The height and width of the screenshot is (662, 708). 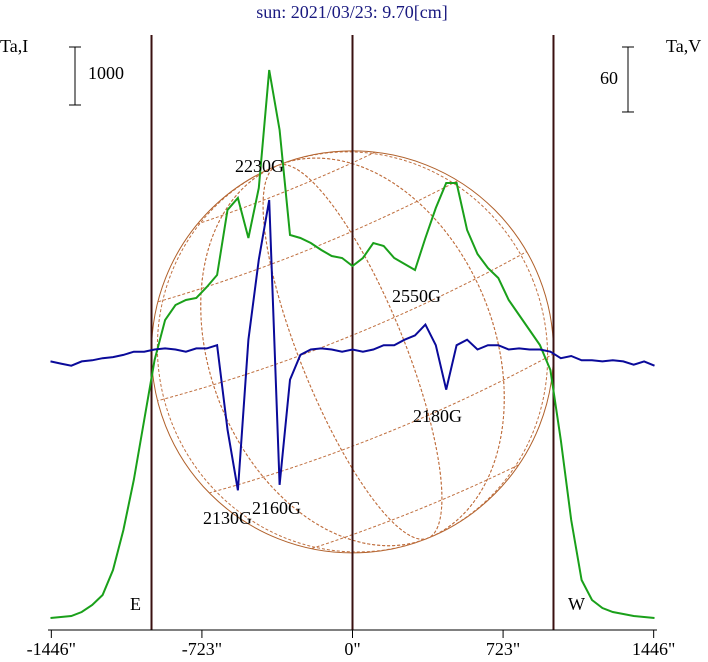 What do you see at coordinates (576, 604) in the screenshot?
I see `annotation: W` at bounding box center [576, 604].